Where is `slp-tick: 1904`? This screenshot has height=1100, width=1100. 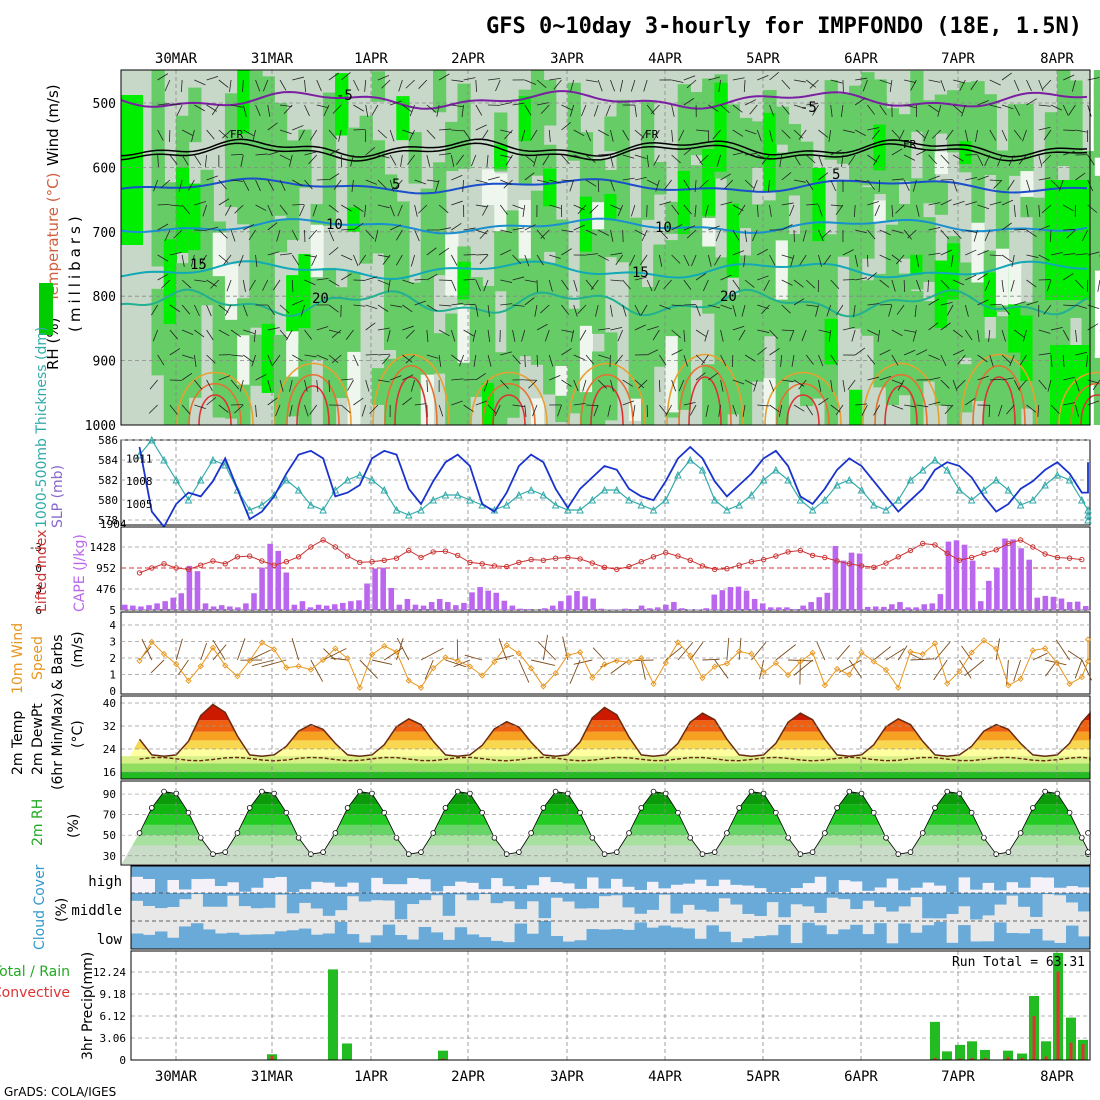
slp-tick: 1904 is located at coordinates (113, 524).